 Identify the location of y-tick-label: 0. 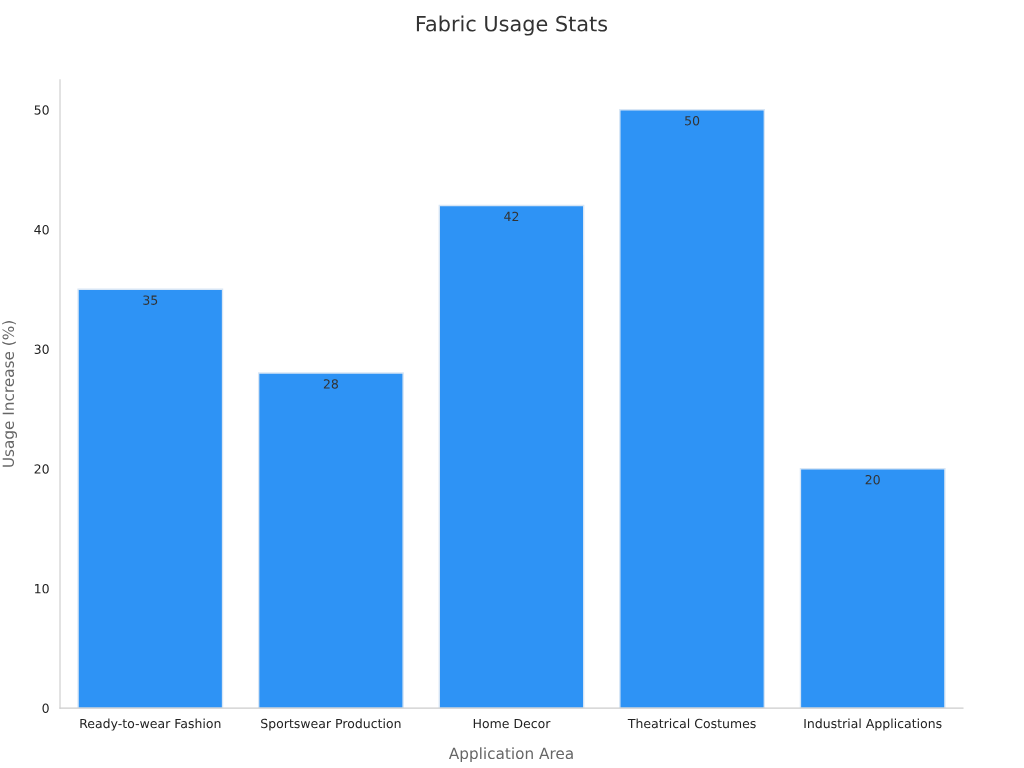
(45, 708).